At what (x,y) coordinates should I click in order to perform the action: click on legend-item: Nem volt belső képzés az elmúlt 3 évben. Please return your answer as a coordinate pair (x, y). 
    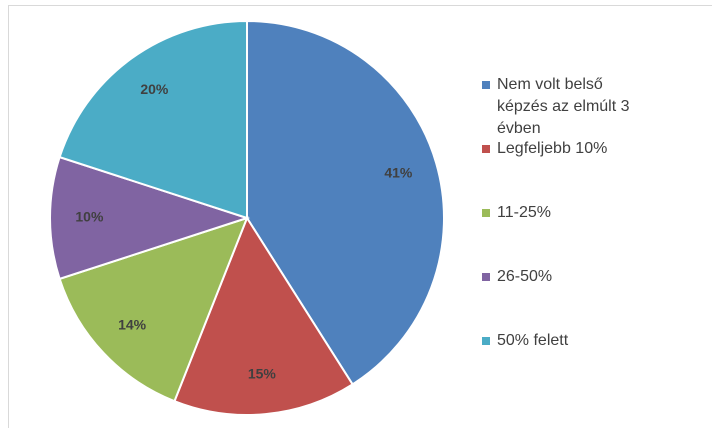
    Looking at the image, I should click on (569, 106).